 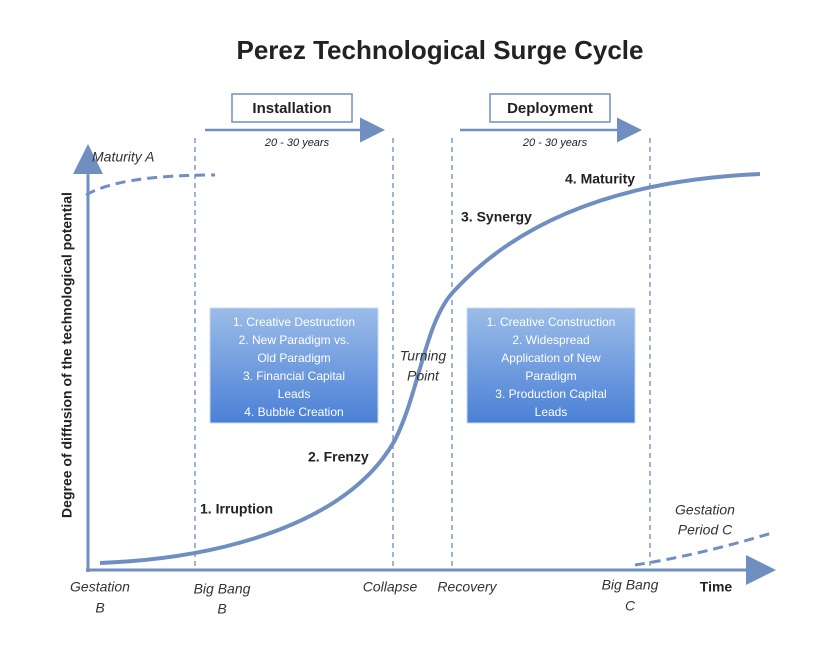 I want to click on box-line: Paradigm, so click(x=550, y=376).